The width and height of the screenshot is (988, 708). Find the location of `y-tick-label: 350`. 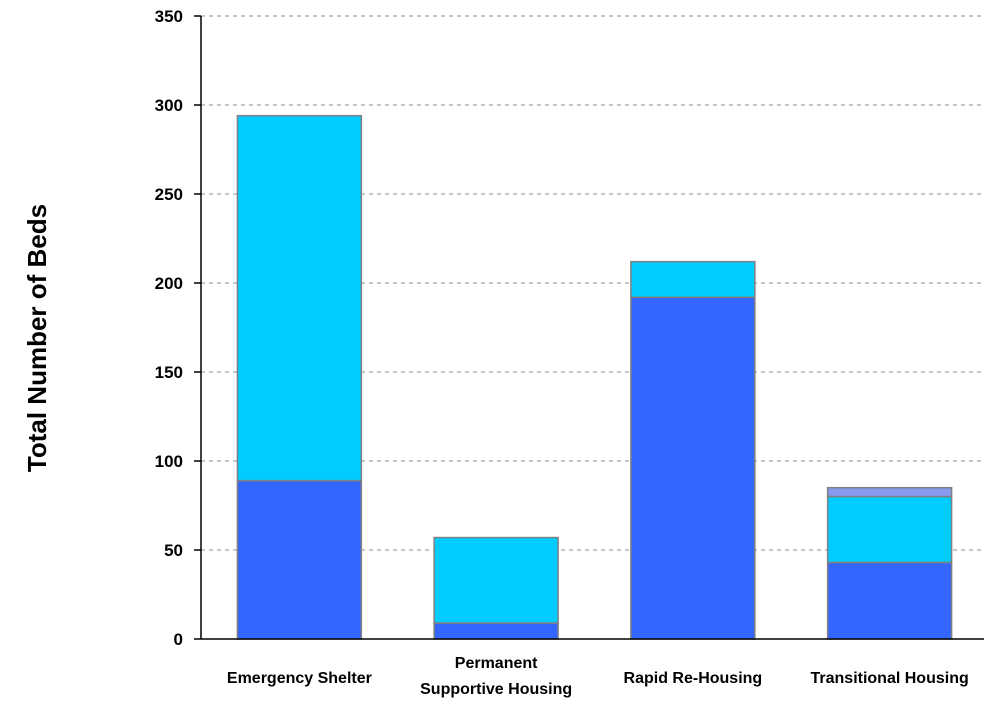

y-tick-label: 350 is located at coordinates (169, 16).